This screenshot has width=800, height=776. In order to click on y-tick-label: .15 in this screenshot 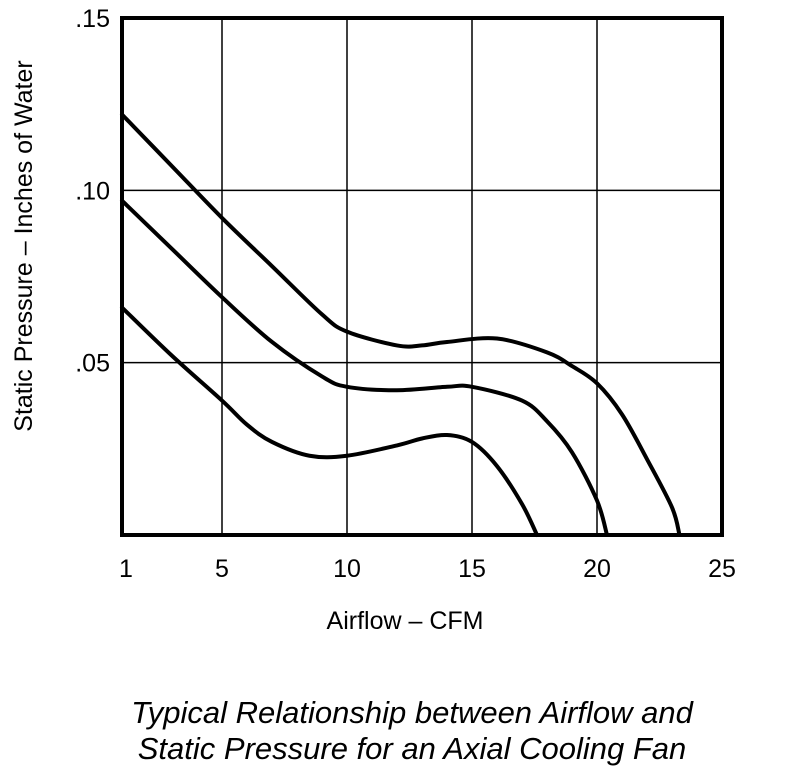, I will do `click(92, 19)`.